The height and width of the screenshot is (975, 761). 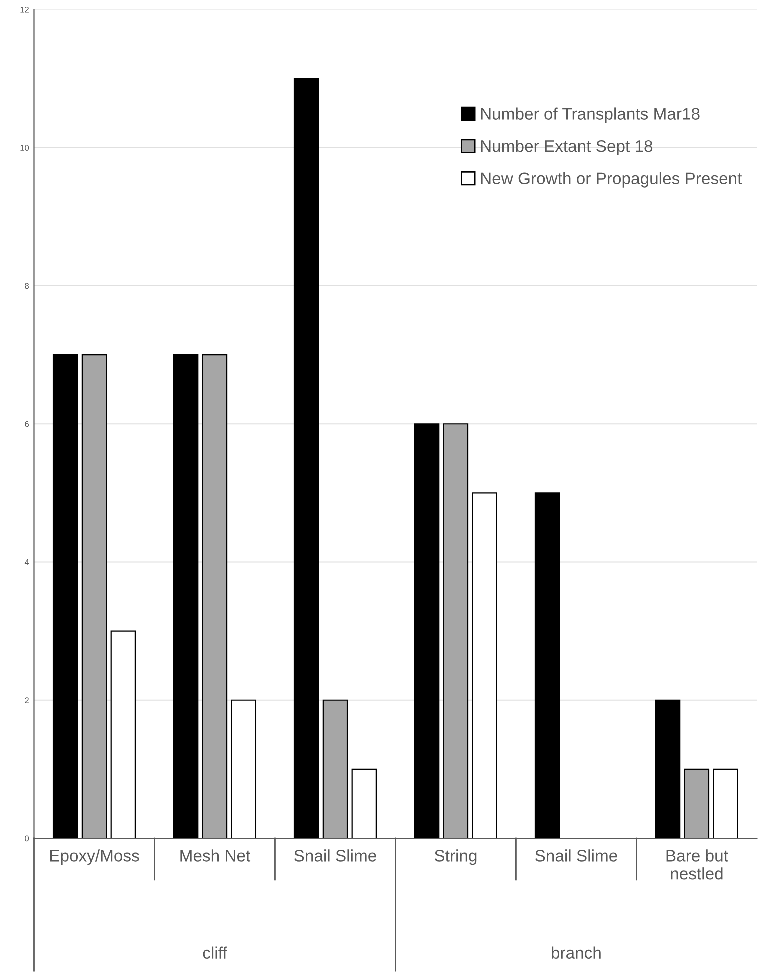 I want to click on x-tick-label: Mesh Net, so click(x=215, y=856).